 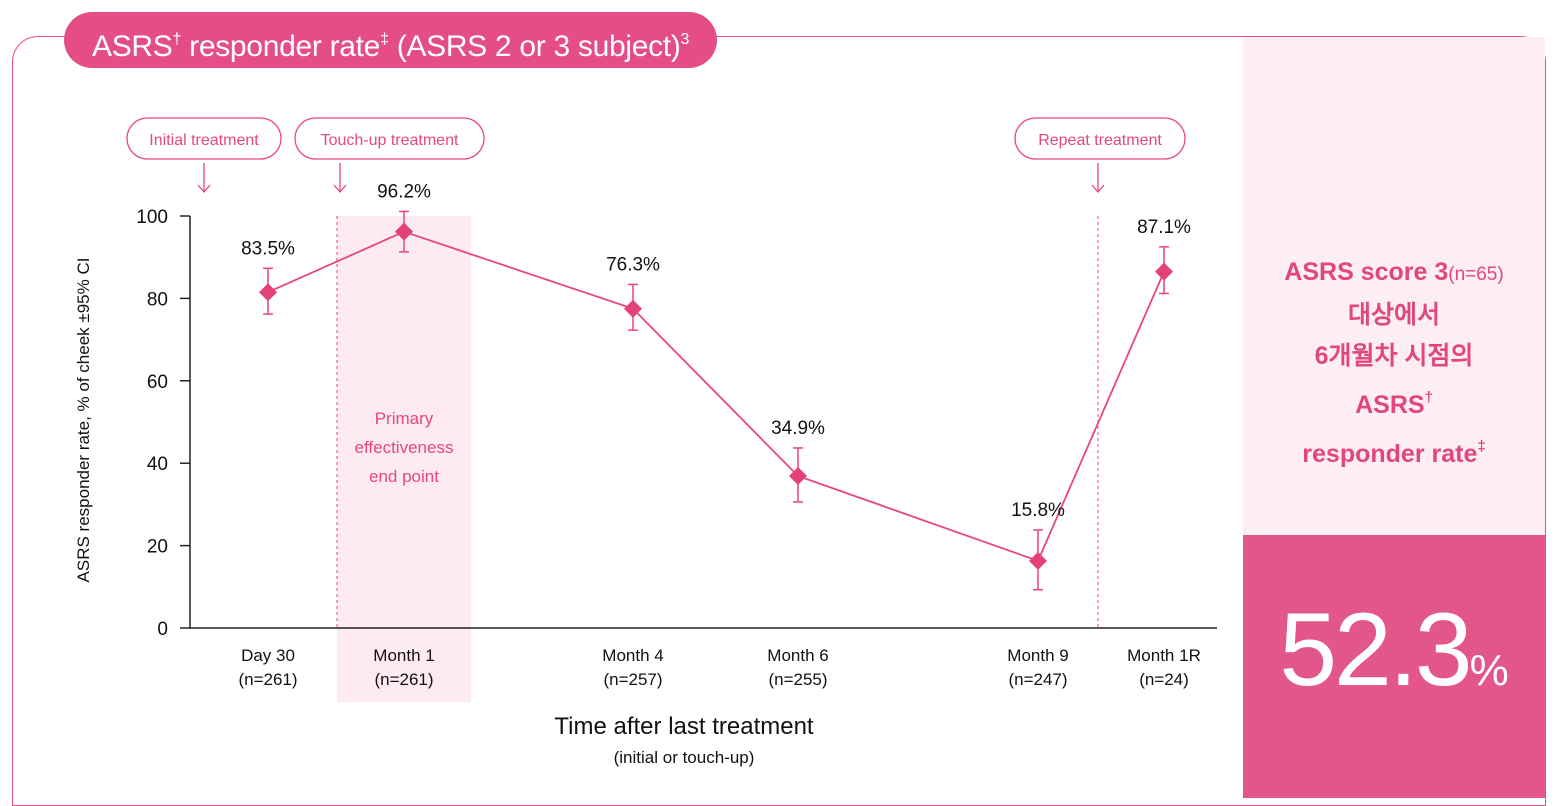 What do you see at coordinates (797, 655) in the screenshot?
I see `x-tick-label: Month 6` at bounding box center [797, 655].